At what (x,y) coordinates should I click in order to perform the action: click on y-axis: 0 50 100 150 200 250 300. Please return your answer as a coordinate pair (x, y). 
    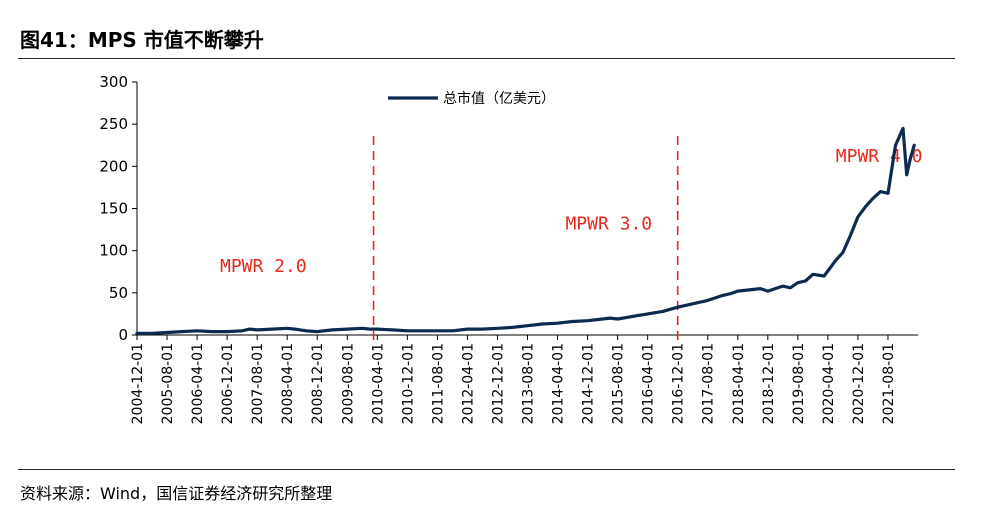
    Looking at the image, I should click on (118, 208).